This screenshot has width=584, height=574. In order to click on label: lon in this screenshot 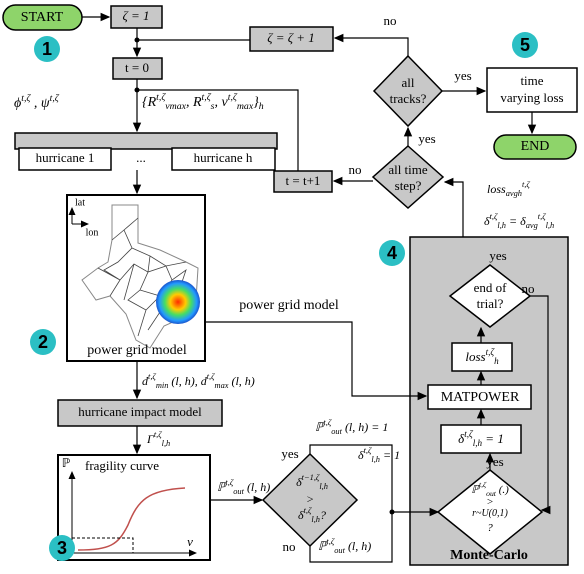, I will do `click(92, 232)`.